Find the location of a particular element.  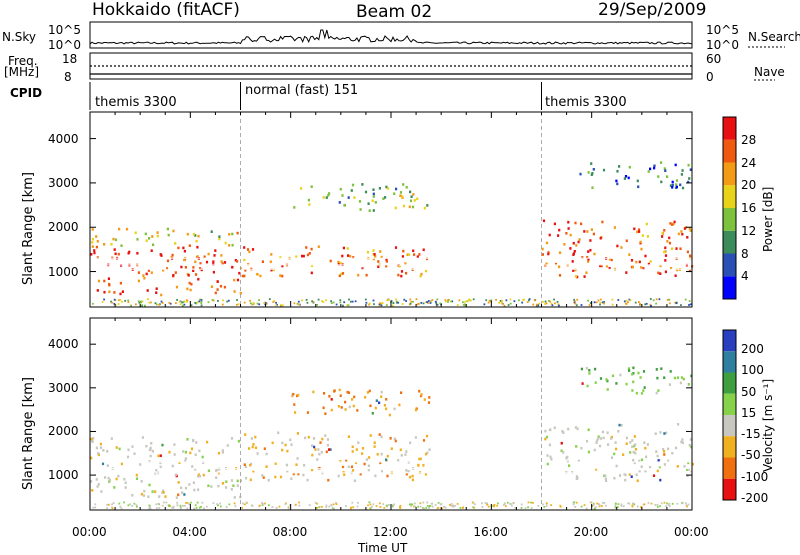

x-tick-label: 16:00 is located at coordinates (490, 532).